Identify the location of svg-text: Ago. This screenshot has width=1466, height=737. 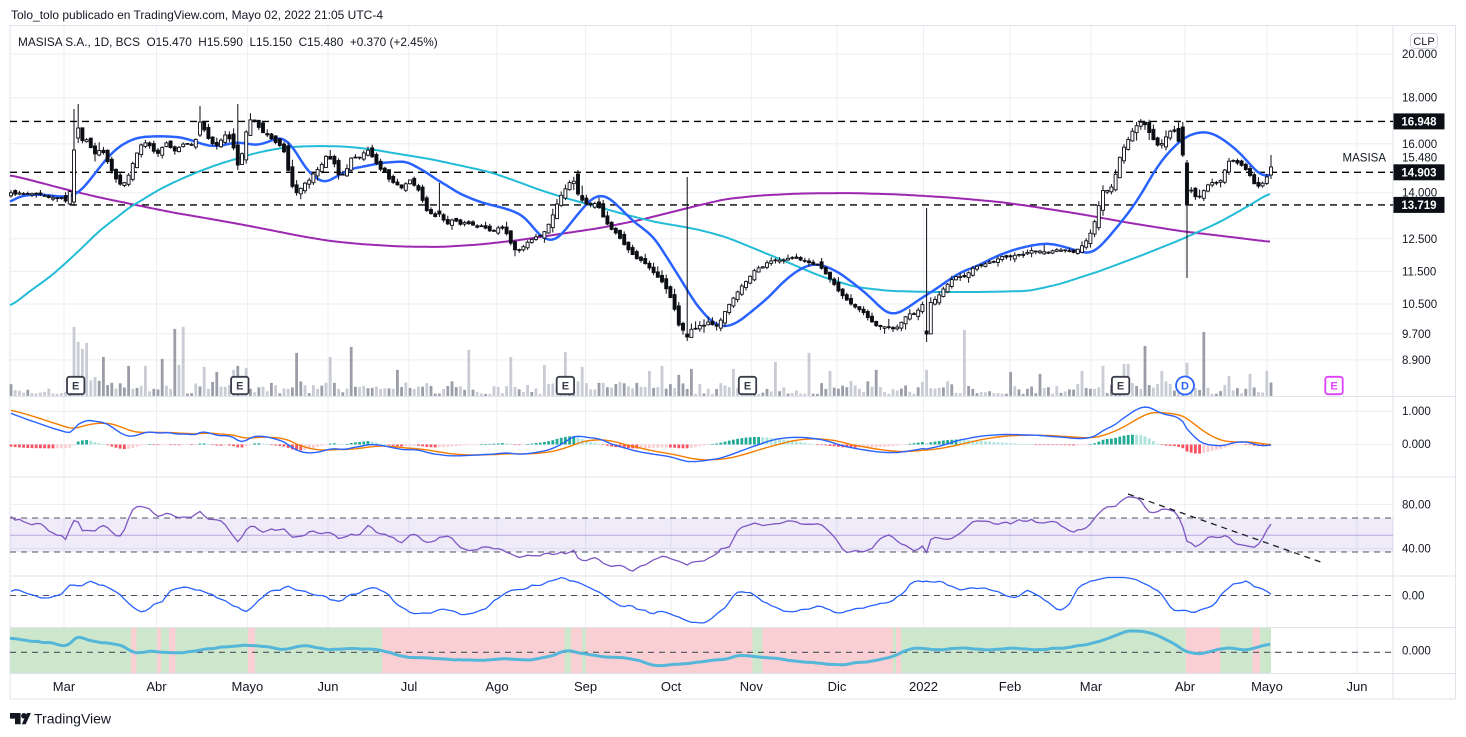
(496, 686).